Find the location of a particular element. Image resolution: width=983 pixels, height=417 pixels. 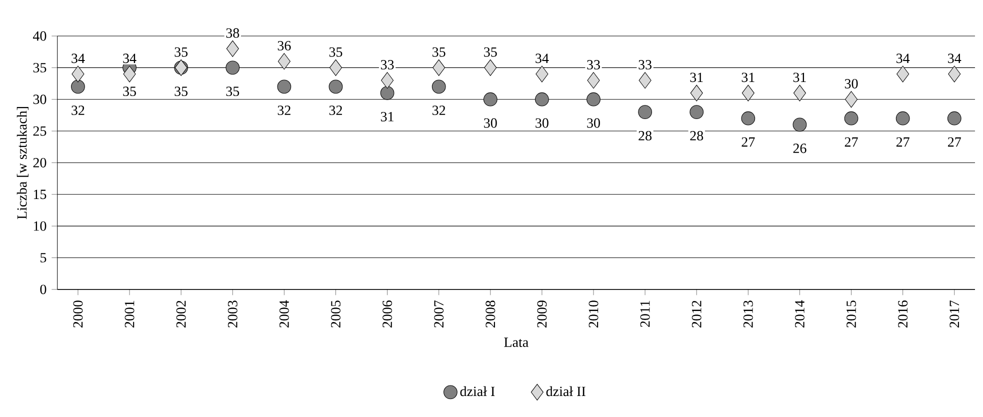

y-tick-label: 20 is located at coordinates (39, 163).